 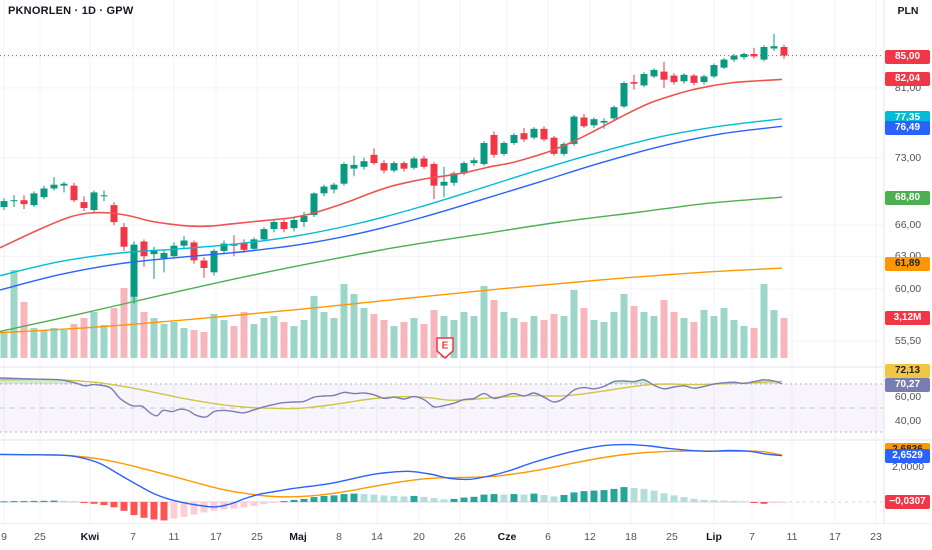 I want to click on ma-fast-badge: 82,04, so click(x=907, y=79).